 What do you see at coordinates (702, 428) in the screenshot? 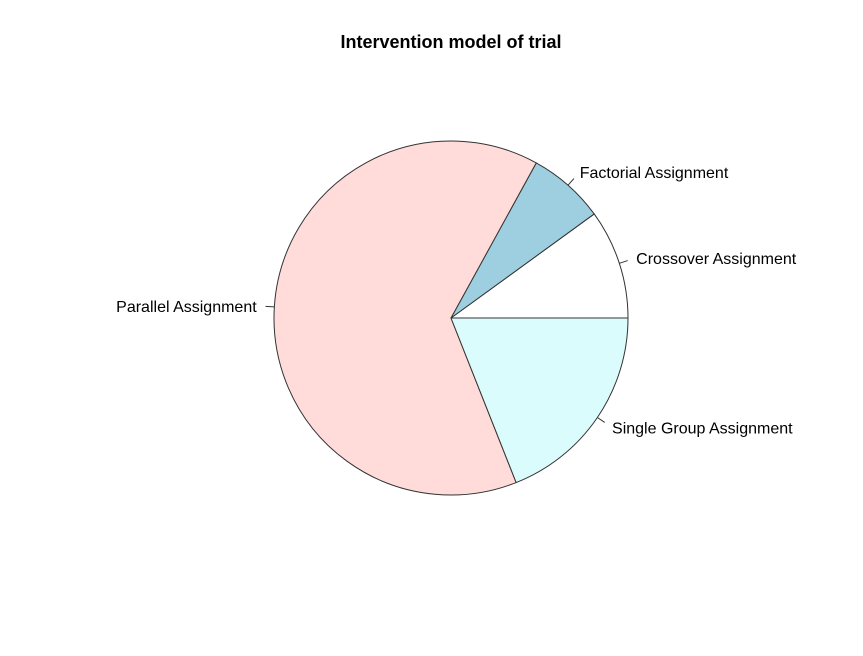
I see `pie-slice-label: Single Group Assignment` at bounding box center [702, 428].